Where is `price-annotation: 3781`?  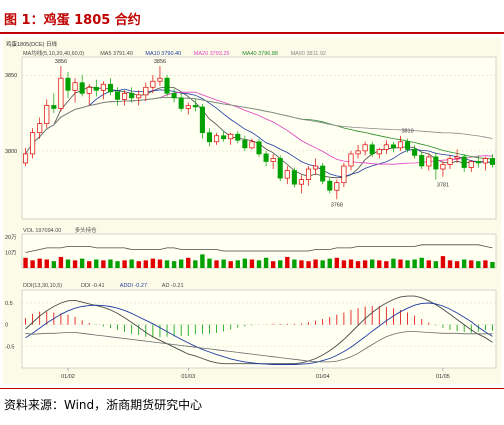
price-annotation: 3781 is located at coordinates (443, 186).